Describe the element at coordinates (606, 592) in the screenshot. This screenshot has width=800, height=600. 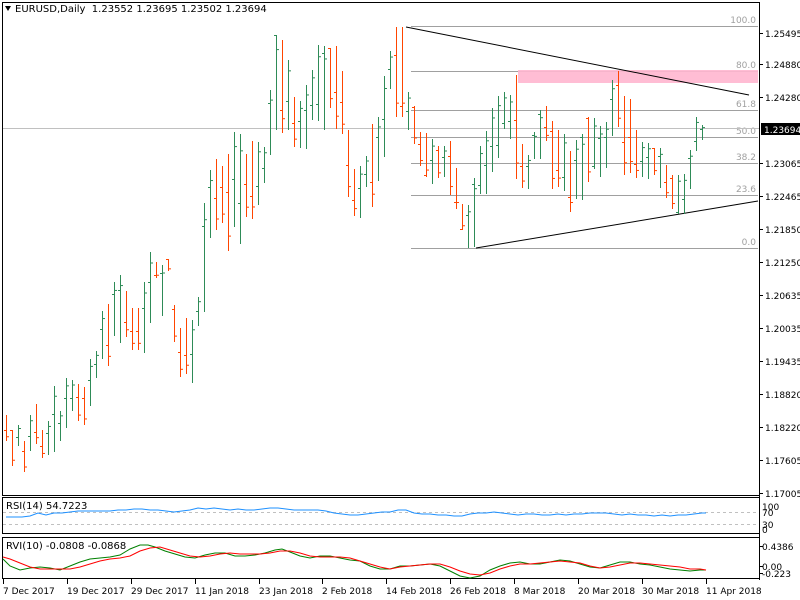
I see `time-tick-label: 20 Mar 2018` at that location.